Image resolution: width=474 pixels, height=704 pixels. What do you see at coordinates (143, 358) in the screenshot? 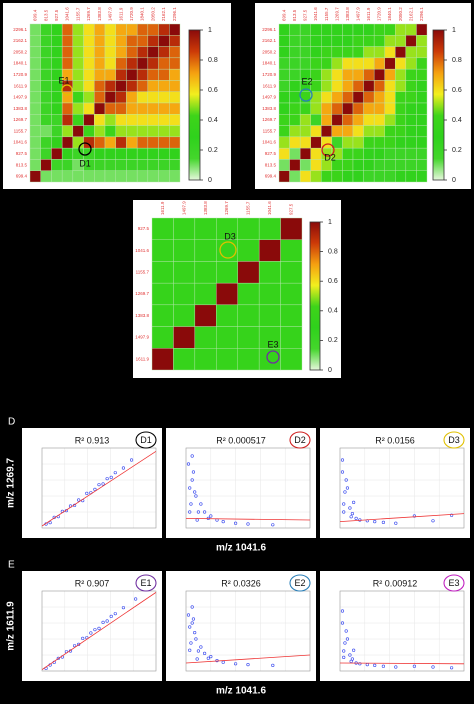
I see `row-label: 1611.9` at bounding box center [143, 358].